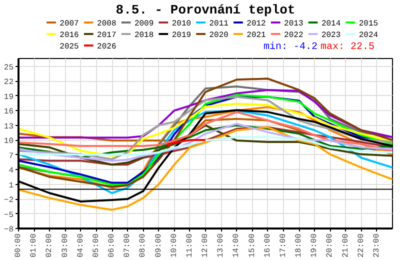 Image resolution: width=400 pixels, height=260 pixels. Describe the element at coordinates (144, 24) in the screenshot. I see `legend-label: 2009` at that location.